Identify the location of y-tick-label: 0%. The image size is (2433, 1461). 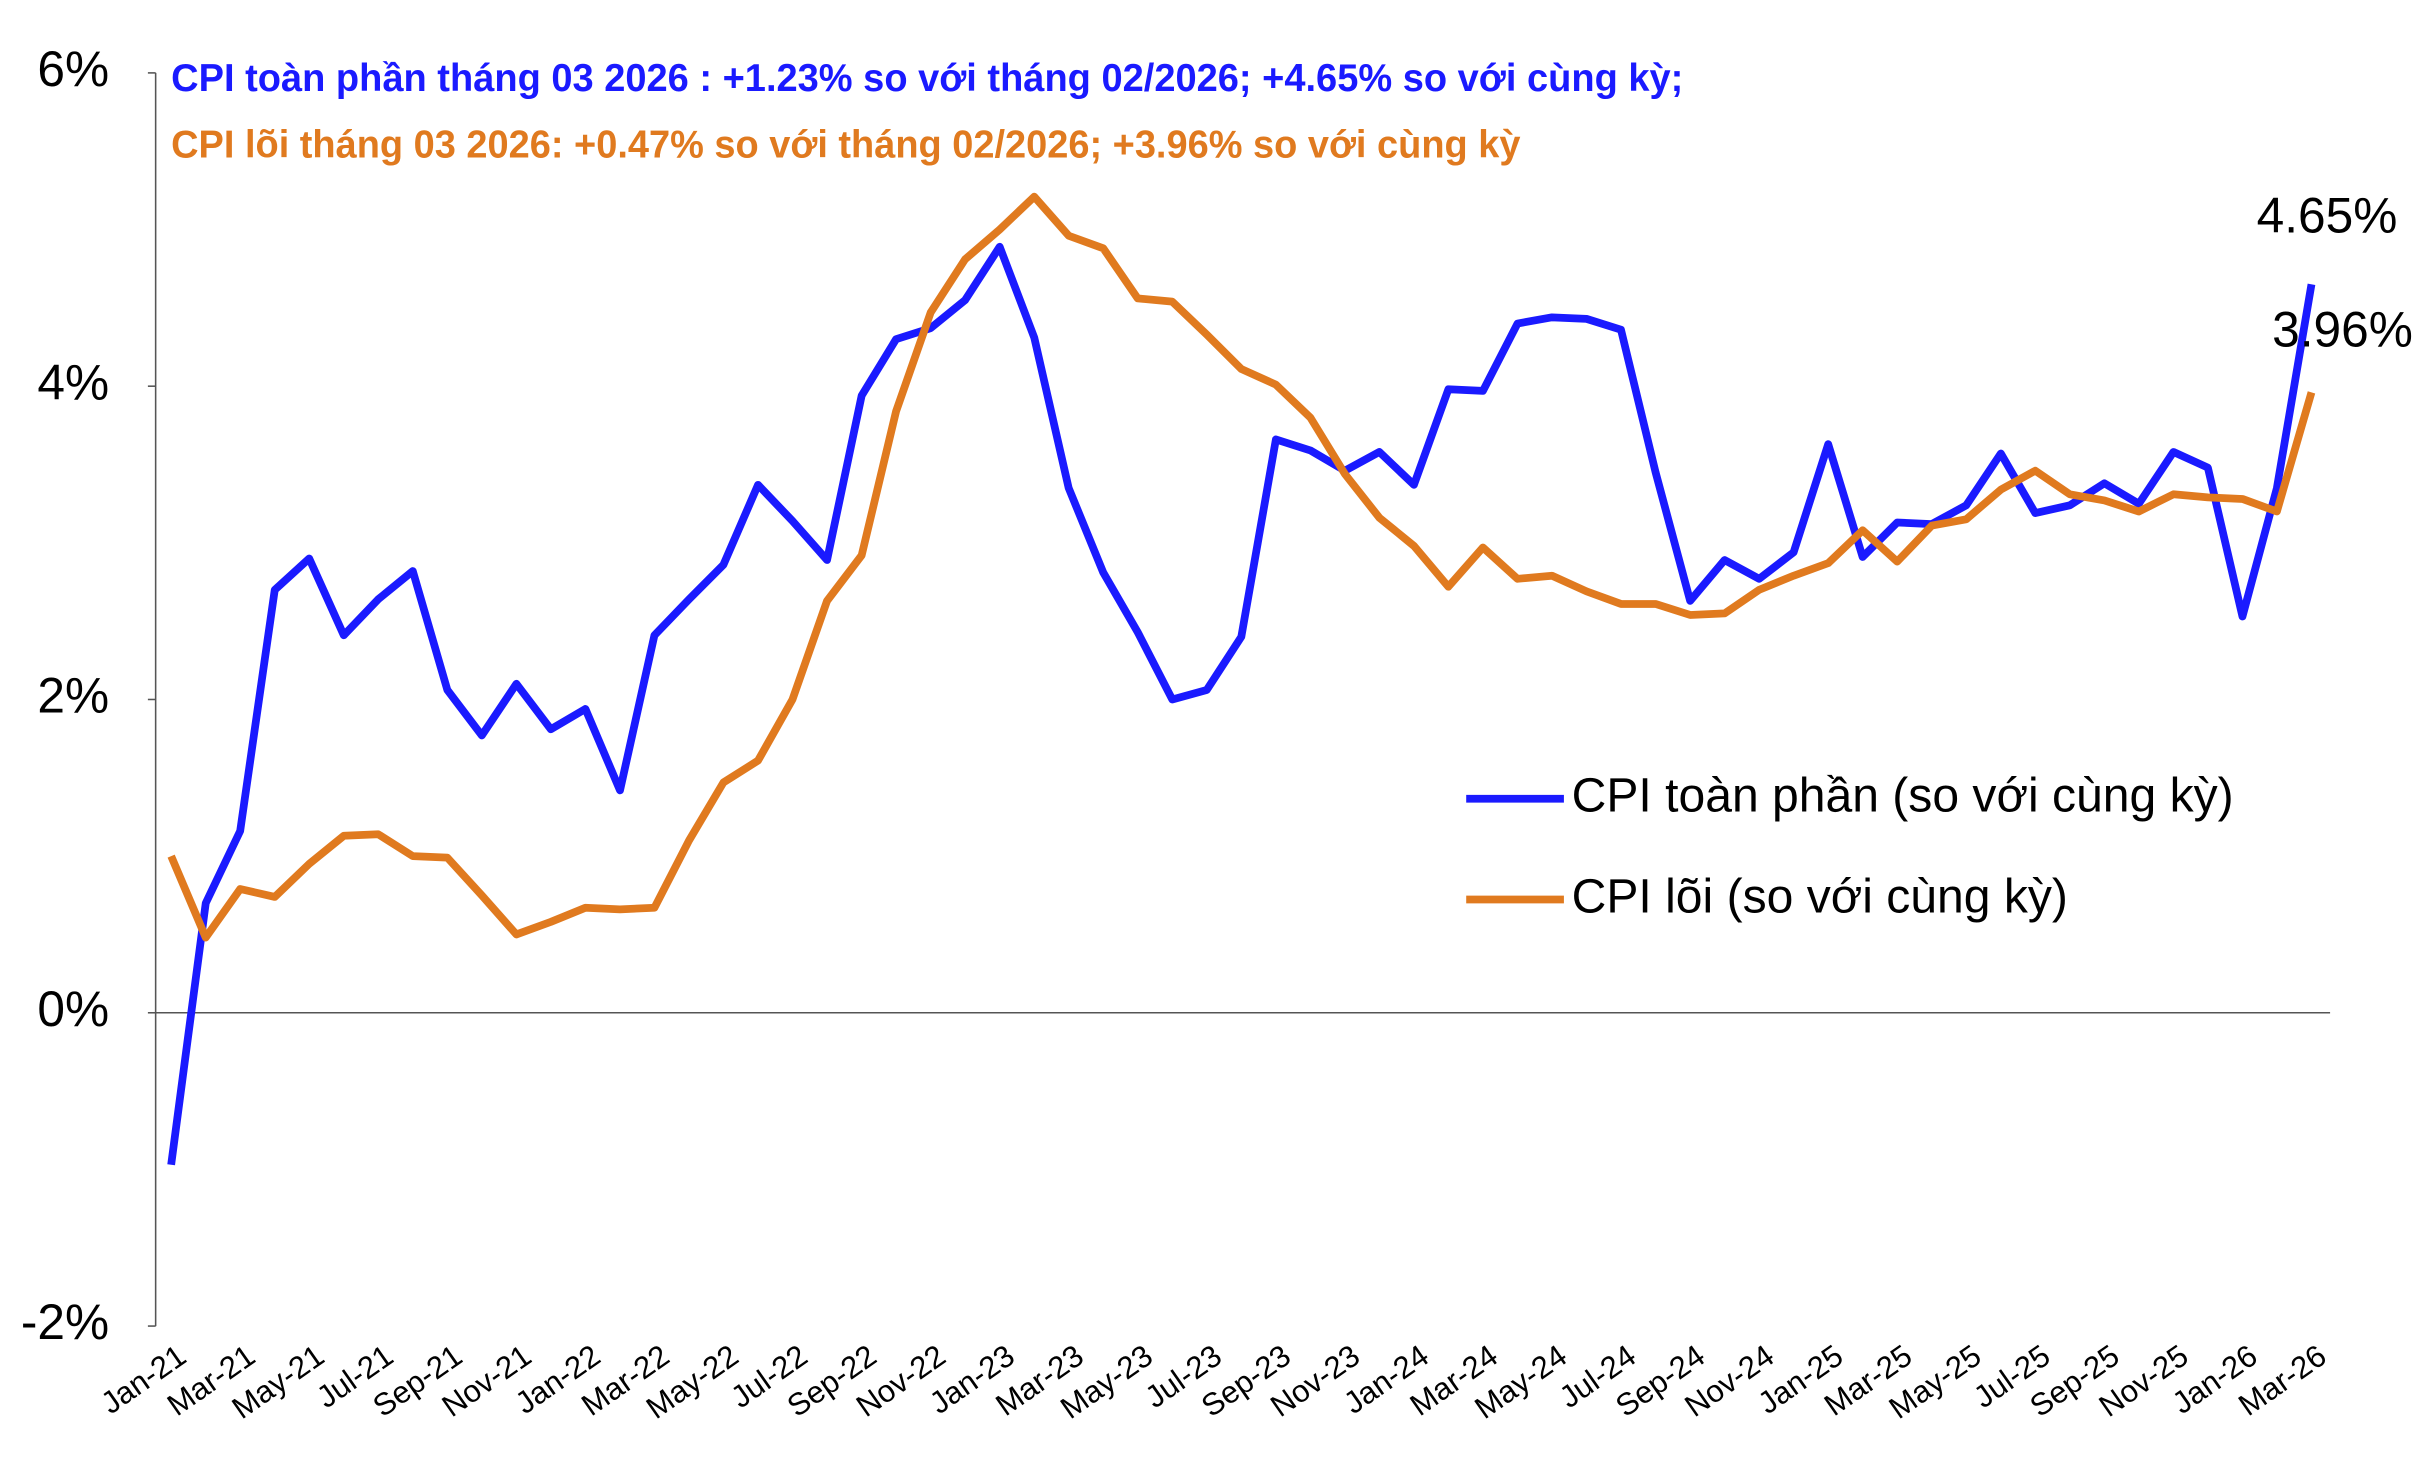
(73, 1009).